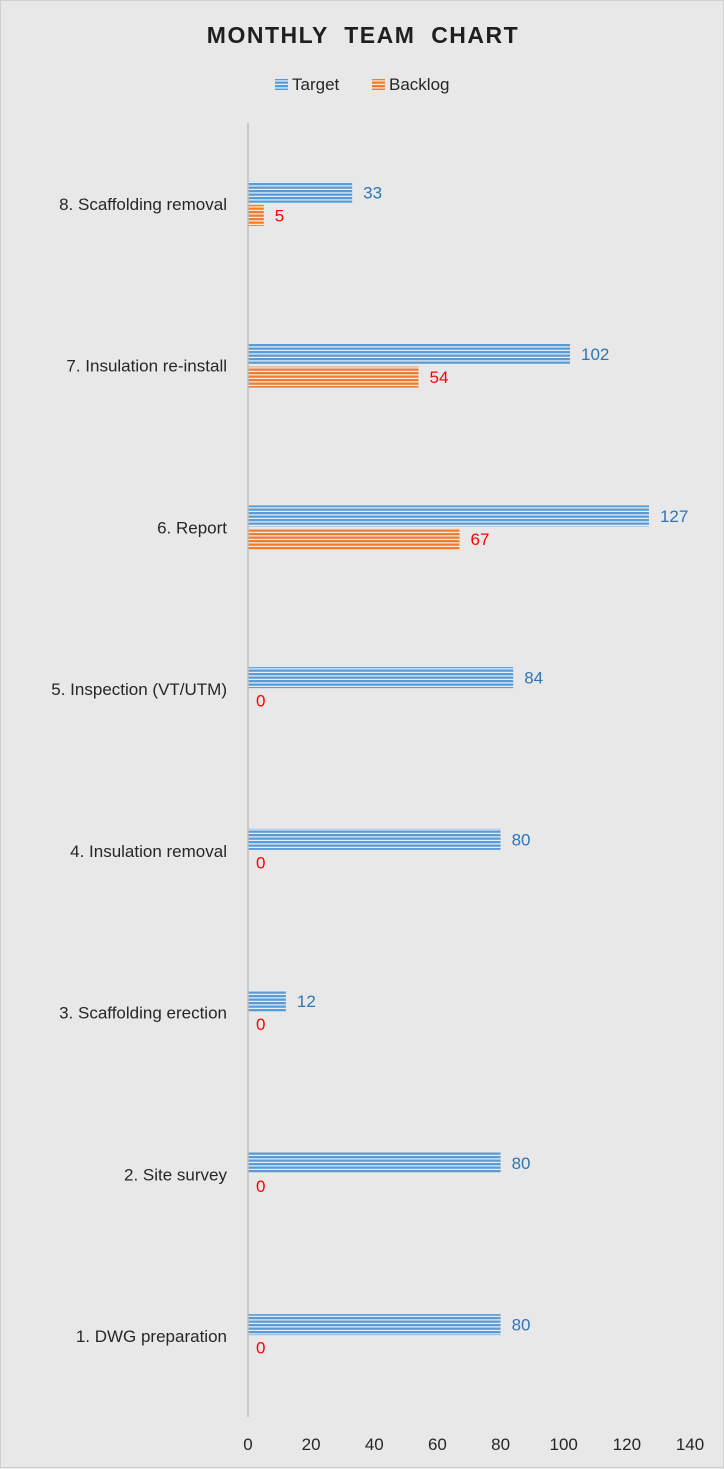  What do you see at coordinates (374, 1444) in the screenshot?
I see `x-tick-label: 40` at bounding box center [374, 1444].